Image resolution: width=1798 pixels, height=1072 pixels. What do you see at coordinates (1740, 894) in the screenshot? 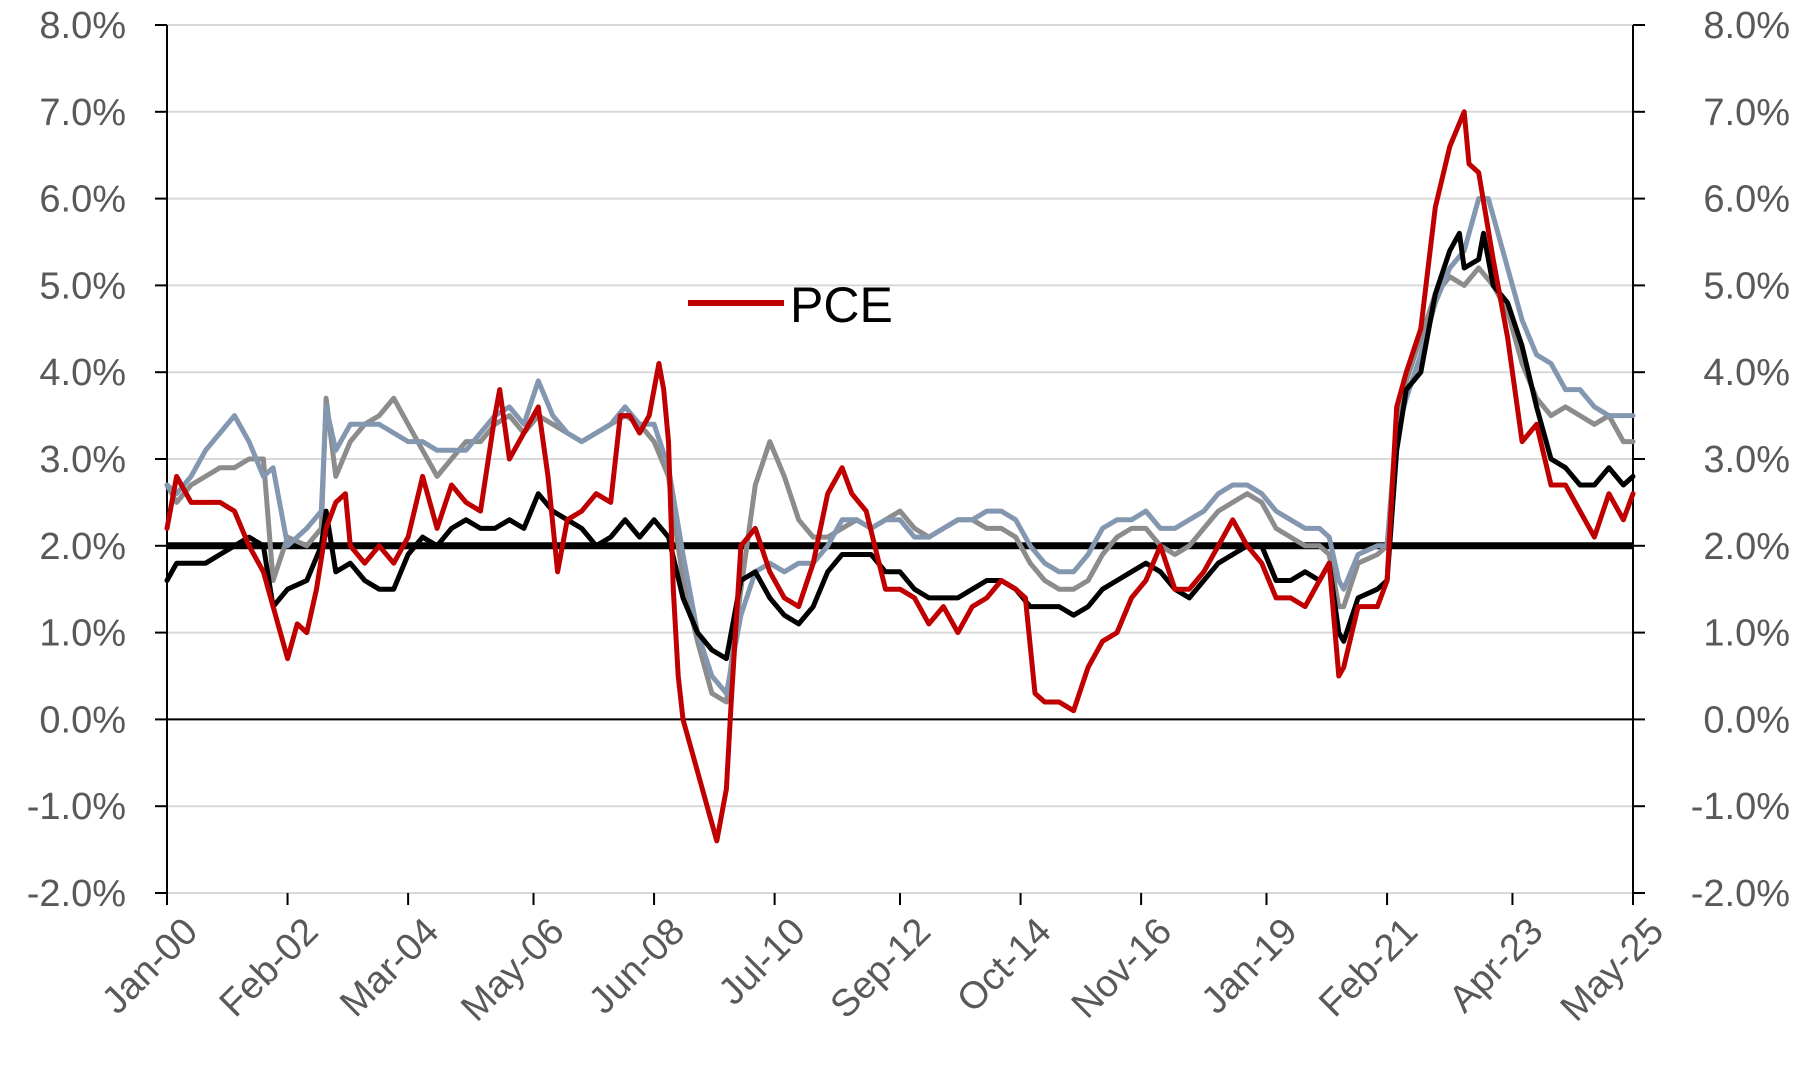
I see `y-tick-label-right: -2.0%` at bounding box center [1740, 894].